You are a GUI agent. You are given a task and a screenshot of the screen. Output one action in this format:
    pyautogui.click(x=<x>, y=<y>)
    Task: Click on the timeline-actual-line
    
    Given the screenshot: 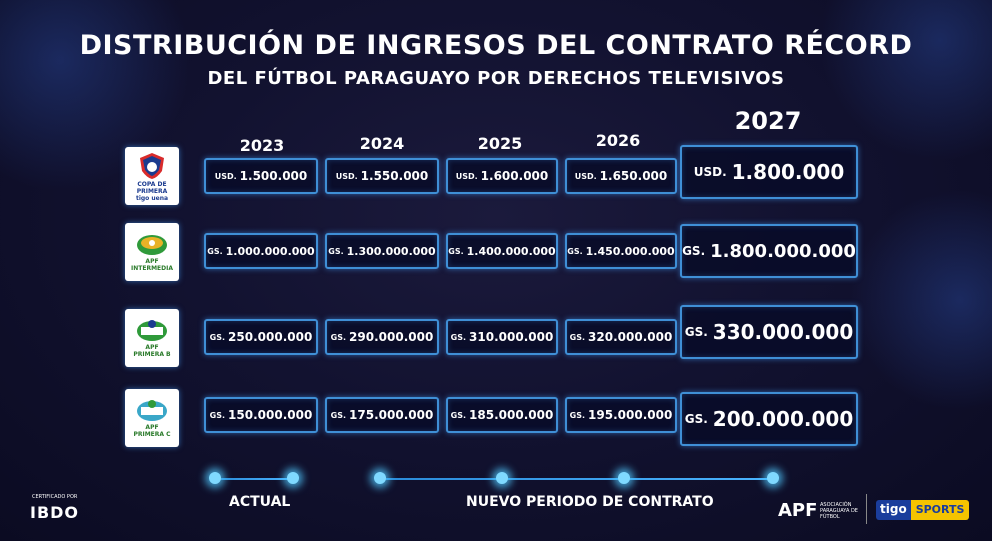 What is the action you would take?
    pyautogui.click(x=254, y=479)
    